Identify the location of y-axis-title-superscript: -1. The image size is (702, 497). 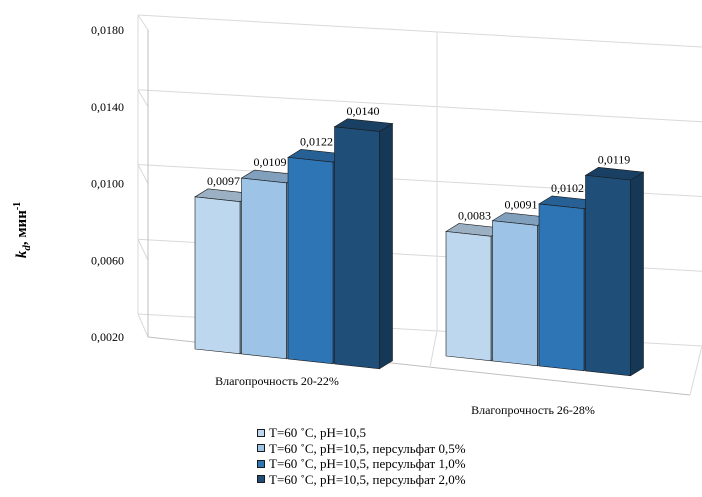
(17, 206).